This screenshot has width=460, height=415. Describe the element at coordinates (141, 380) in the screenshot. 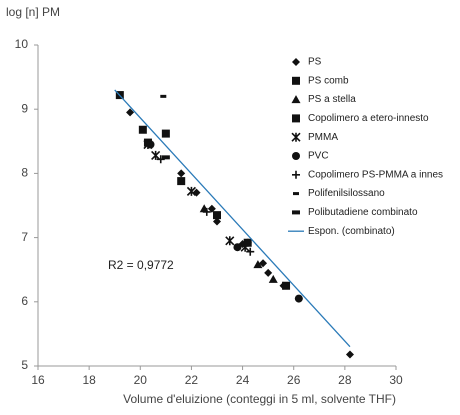

I see `x-tick-label: 20` at that location.